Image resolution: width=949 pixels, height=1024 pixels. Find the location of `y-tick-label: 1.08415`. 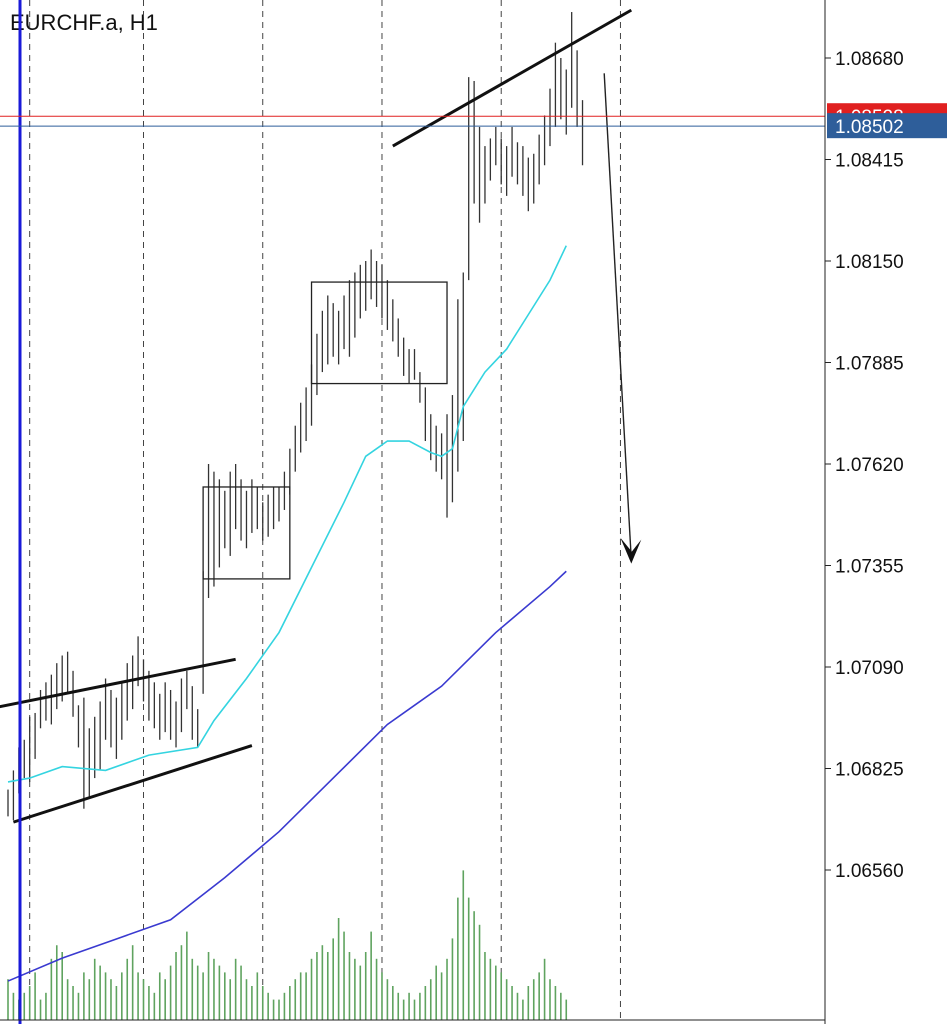

y-tick-label: 1.08415 is located at coordinates (869, 161).